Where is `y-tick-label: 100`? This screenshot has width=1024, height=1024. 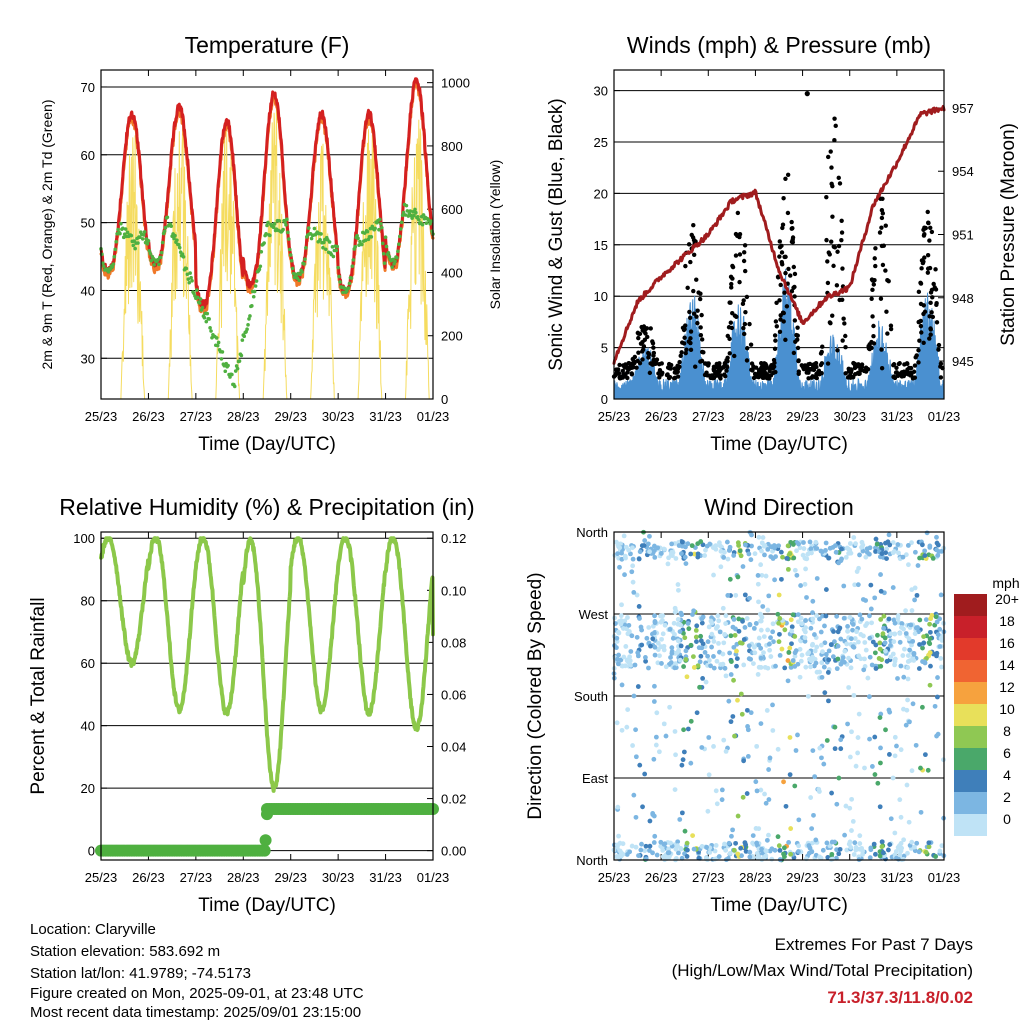
y-tick-label: 100 is located at coordinates (84, 538).